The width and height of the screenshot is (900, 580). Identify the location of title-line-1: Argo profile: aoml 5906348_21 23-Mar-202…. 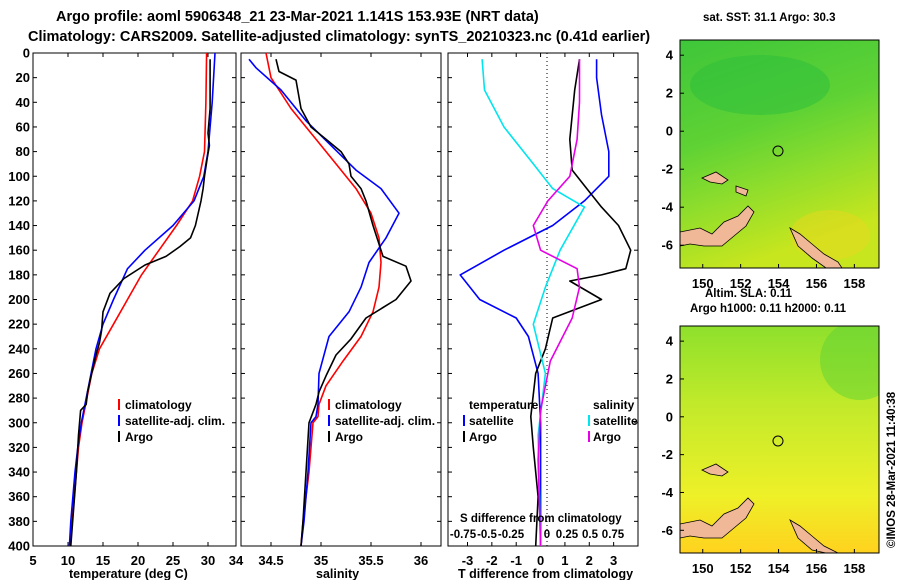
(297, 17).